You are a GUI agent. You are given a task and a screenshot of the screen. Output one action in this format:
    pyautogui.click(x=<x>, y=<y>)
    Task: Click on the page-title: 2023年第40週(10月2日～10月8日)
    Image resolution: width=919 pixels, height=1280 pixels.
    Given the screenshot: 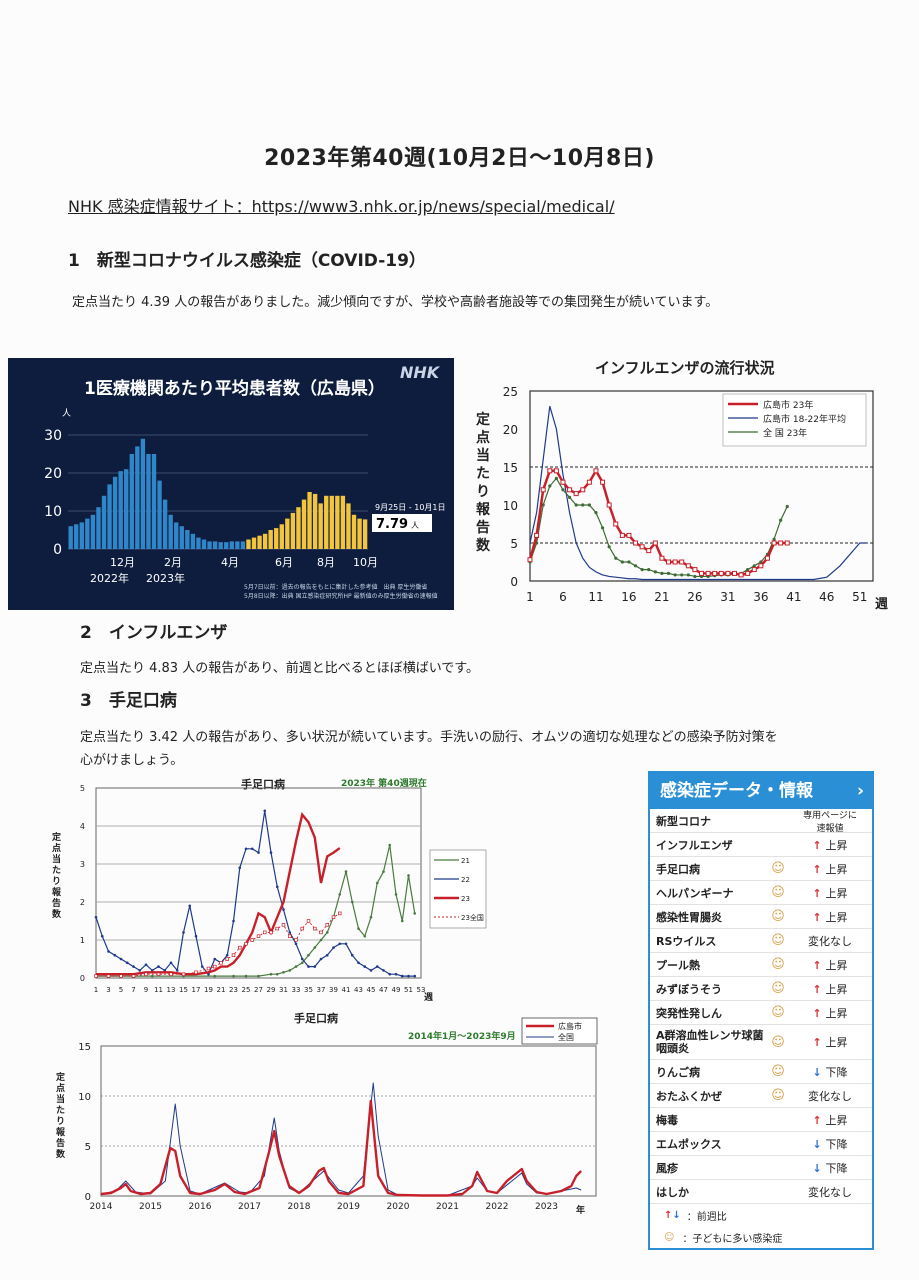 What is the action you would take?
    pyautogui.click(x=459, y=158)
    